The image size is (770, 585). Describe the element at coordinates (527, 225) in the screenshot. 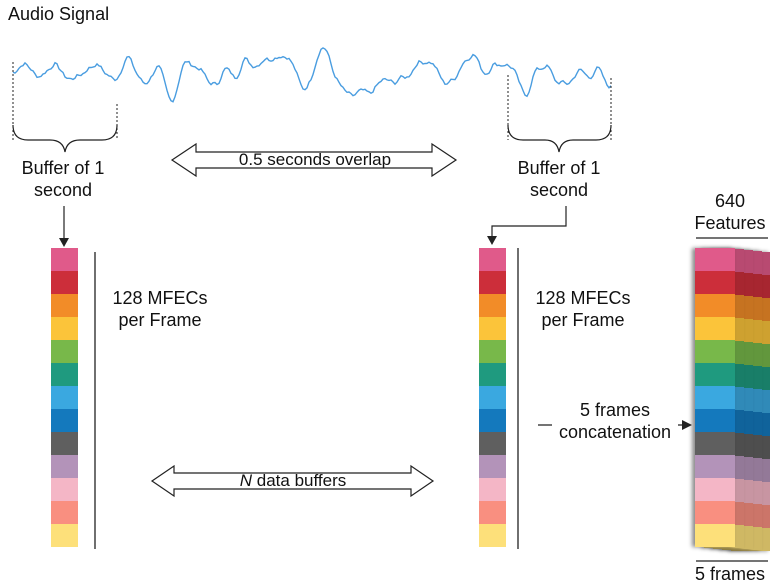

I see `right-buffer-arrow` at that location.